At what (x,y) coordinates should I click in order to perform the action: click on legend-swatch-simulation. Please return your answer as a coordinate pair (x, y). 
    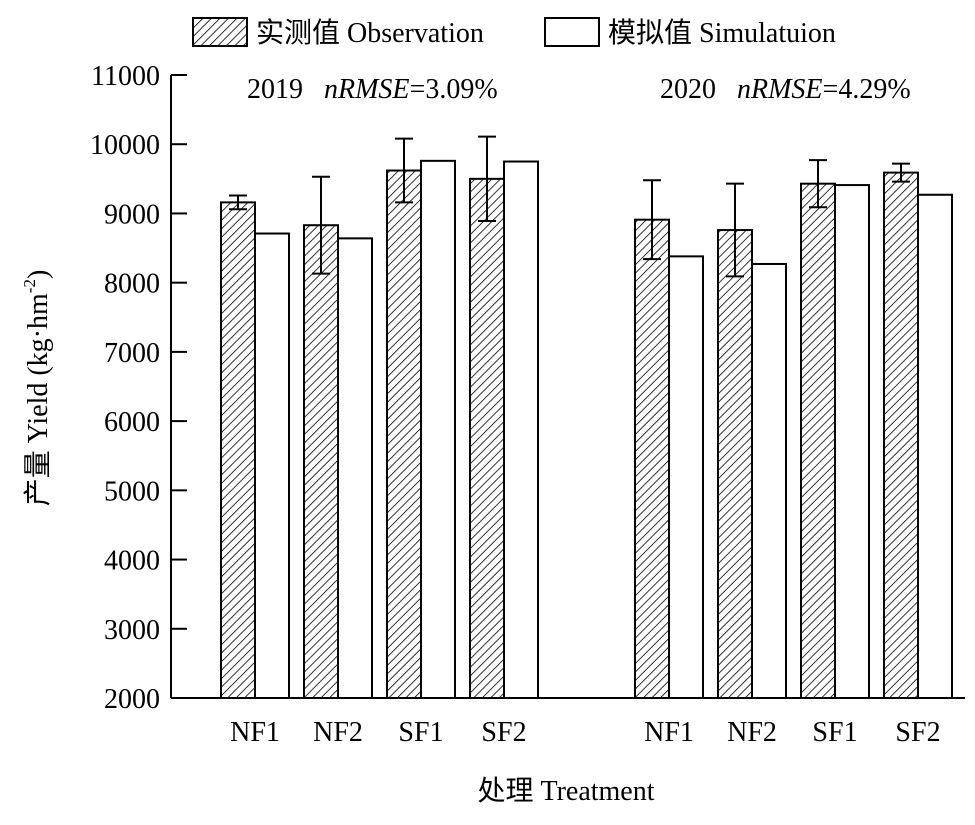
    Looking at the image, I should click on (572, 32).